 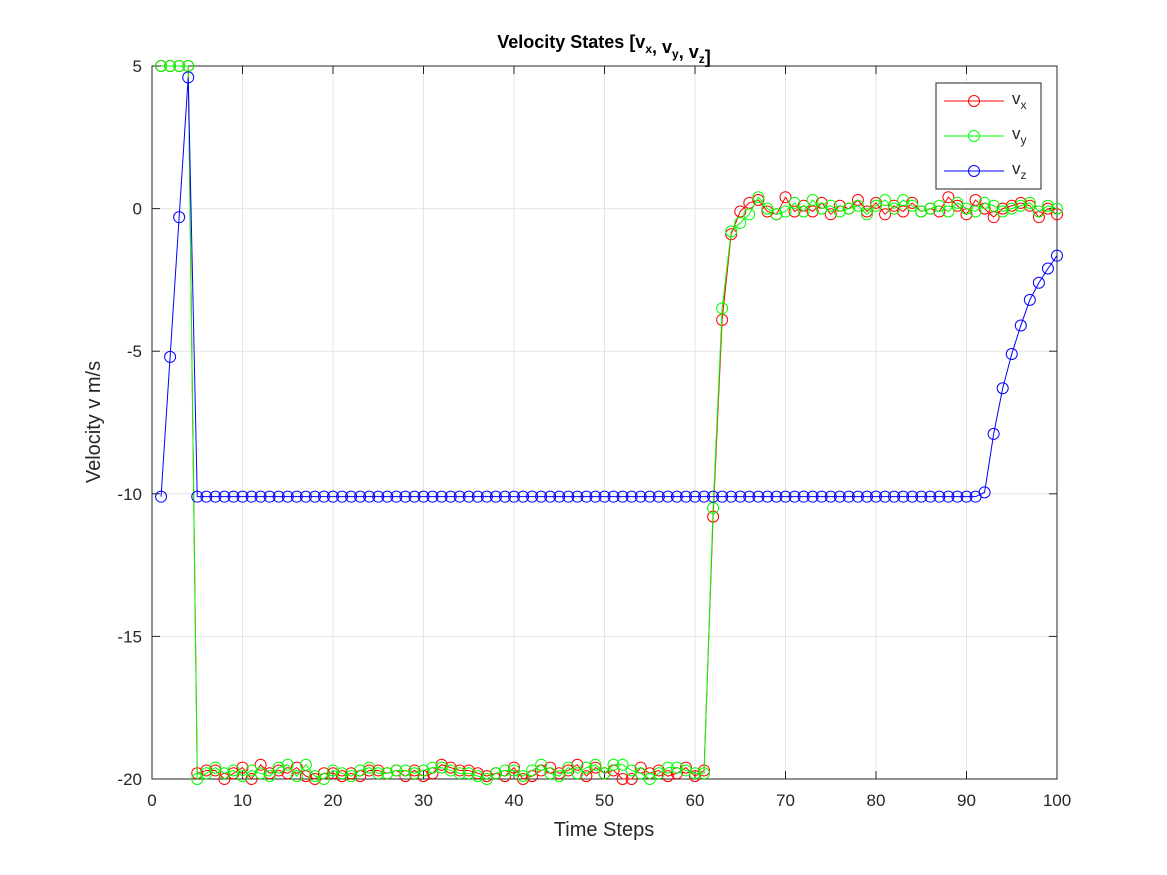 What do you see at coordinates (129, 494) in the screenshot?
I see `y-tick-label: -10` at bounding box center [129, 494].